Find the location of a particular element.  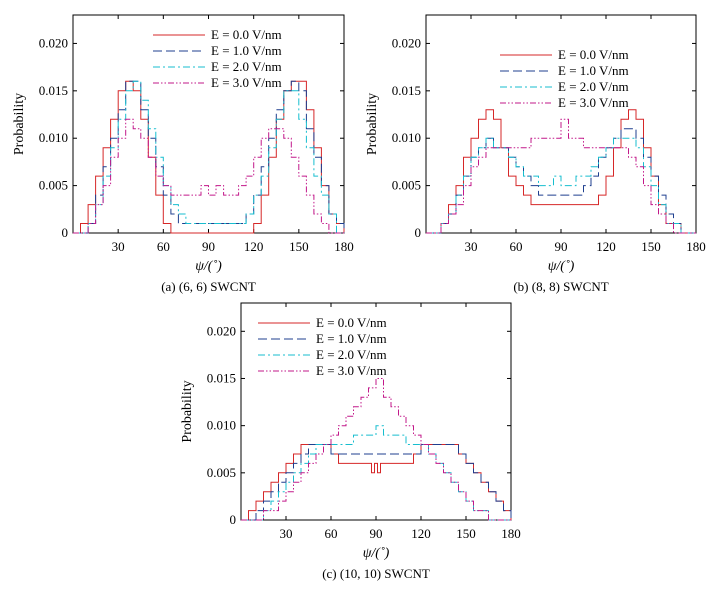

panel-caption-b: (b) (8, 8) SWCNT is located at coordinates (560, 286).